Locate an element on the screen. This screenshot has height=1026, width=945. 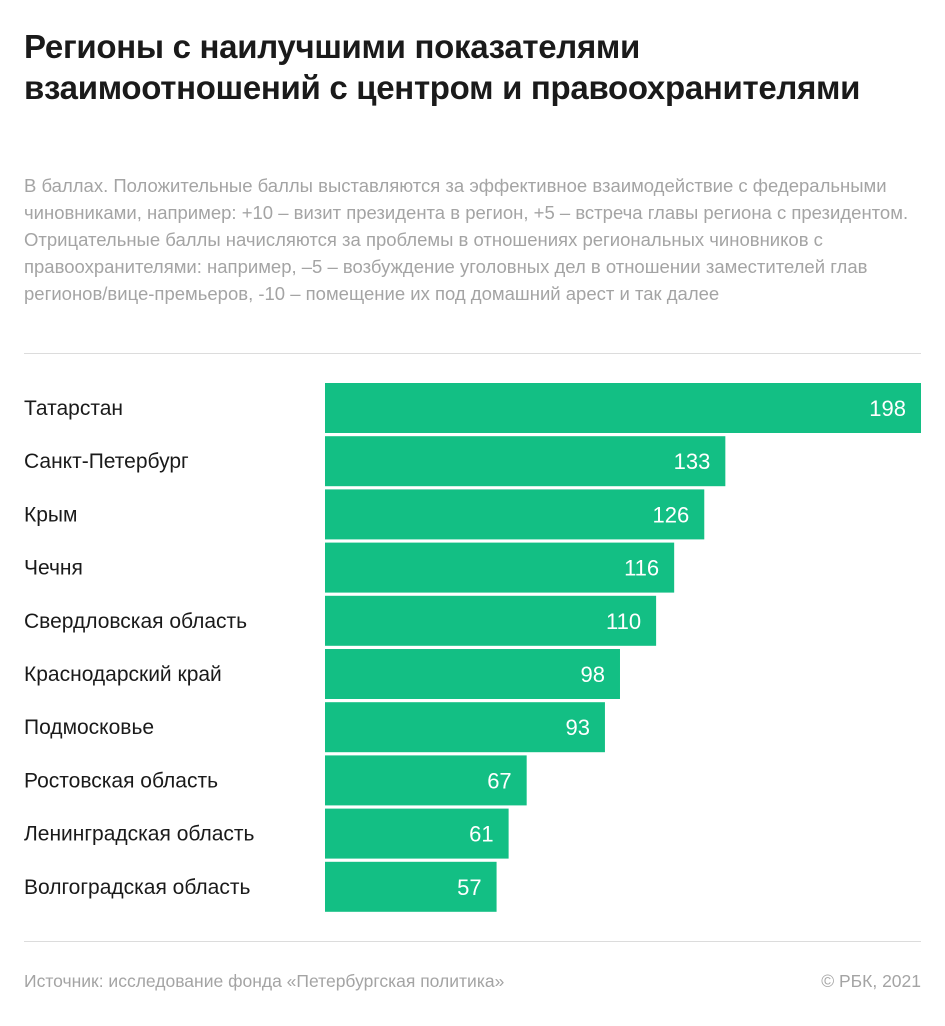
category-label: Свердловская область is located at coordinates (135, 621).